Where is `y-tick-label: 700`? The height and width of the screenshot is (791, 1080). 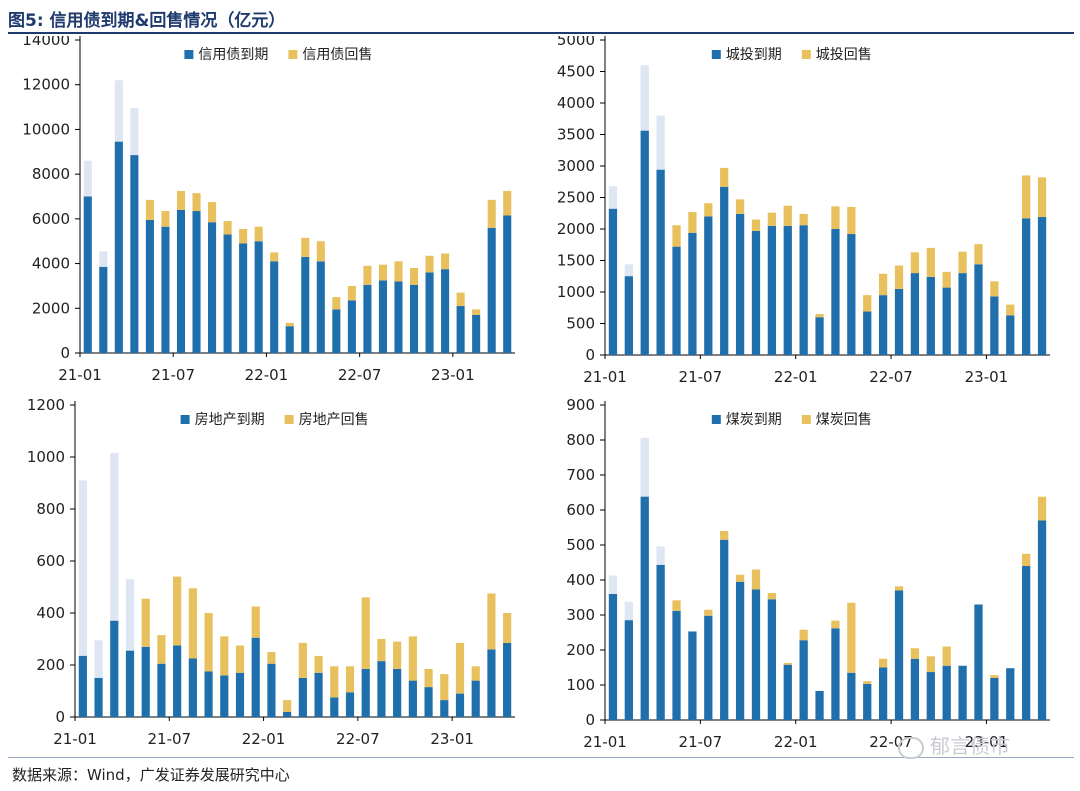 y-tick-label: 700 is located at coordinates (580, 475).